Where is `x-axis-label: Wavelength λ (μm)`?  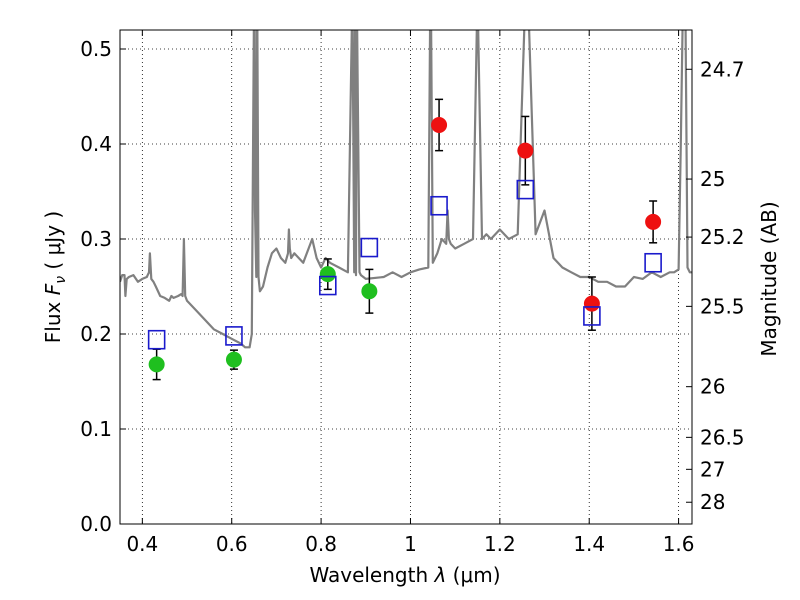 x-axis-label: Wavelength λ (μm) is located at coordinates (404, 575).